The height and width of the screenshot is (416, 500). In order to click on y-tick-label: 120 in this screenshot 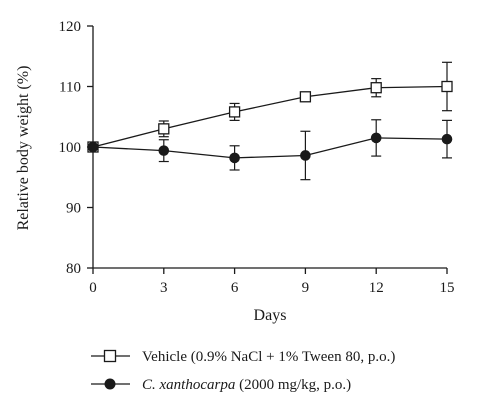, I will do `click(70, 27)`.